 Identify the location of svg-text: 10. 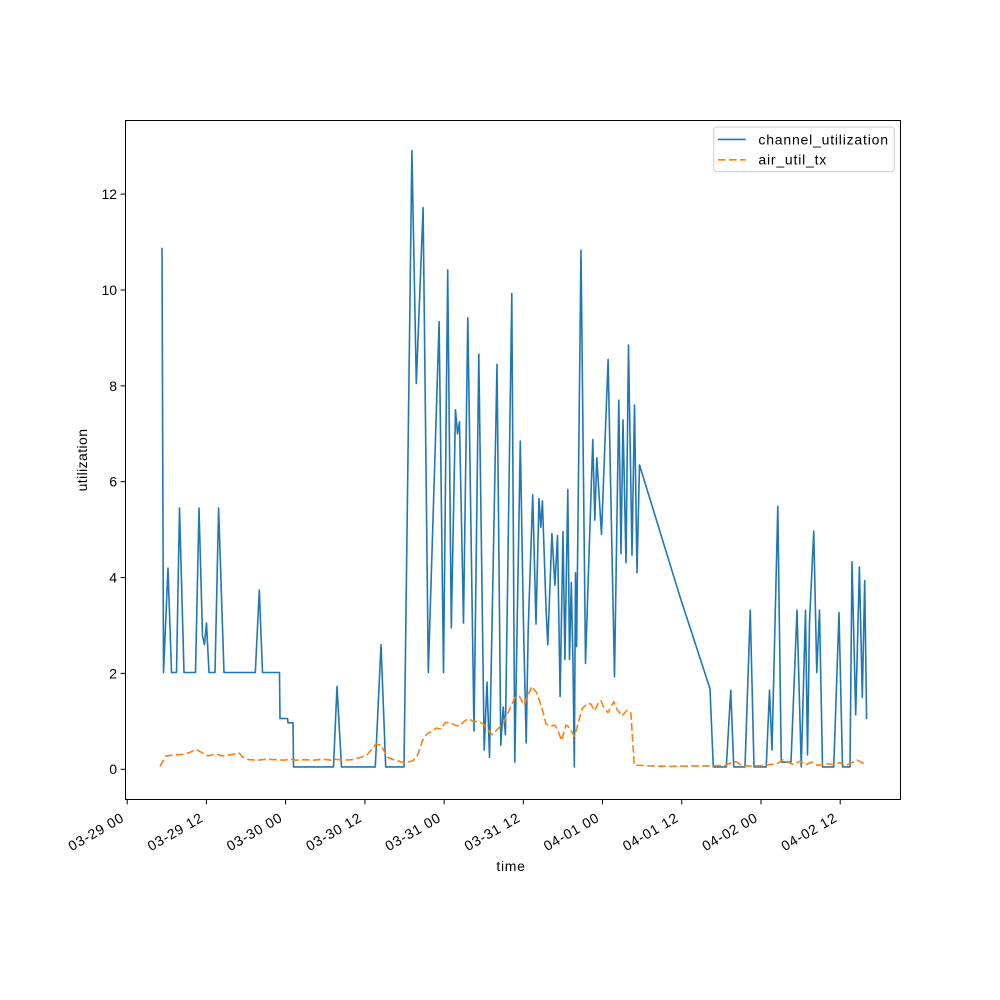
(110, 290).